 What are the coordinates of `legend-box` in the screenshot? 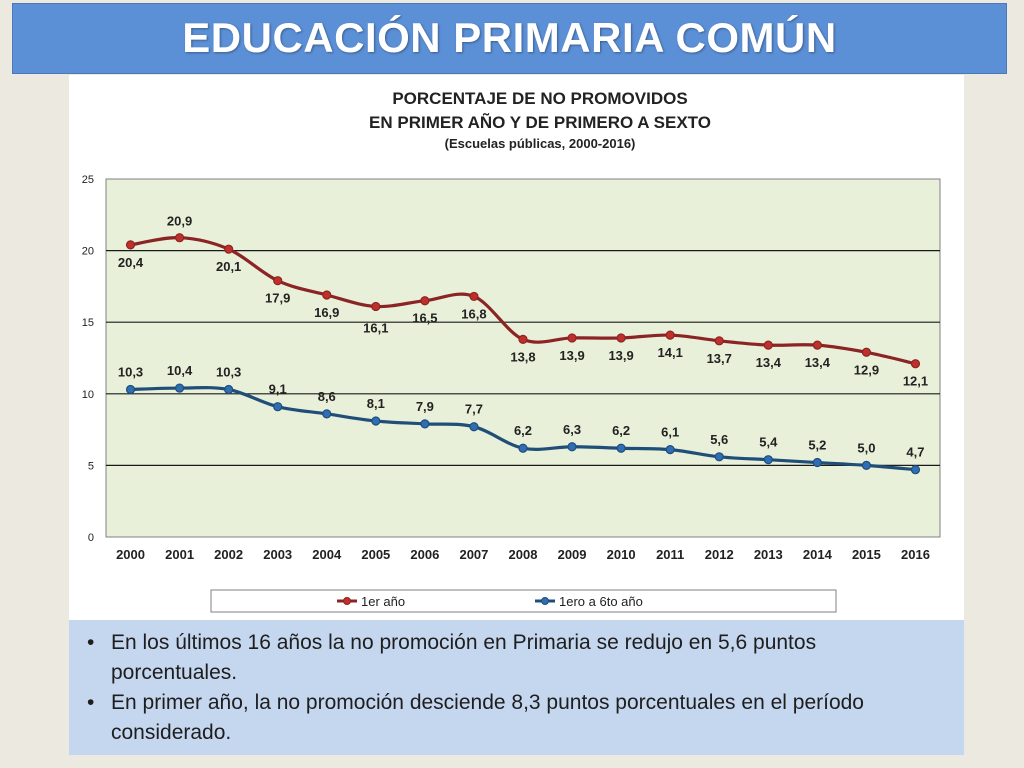 It's located at (523, 601).